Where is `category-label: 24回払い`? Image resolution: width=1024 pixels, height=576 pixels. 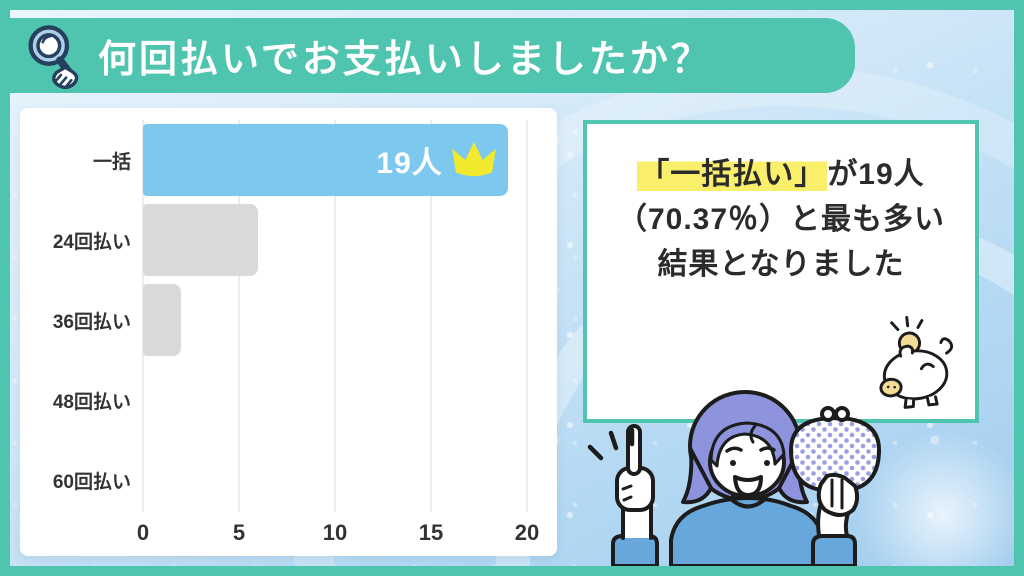 category-label: 24回払い is located at coordinates (91, 242).